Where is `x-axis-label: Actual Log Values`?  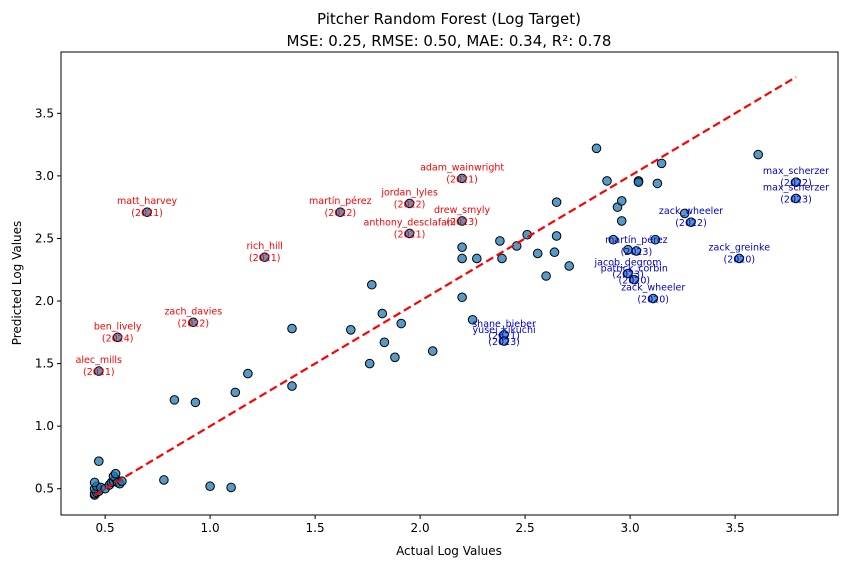 x-axis-label: Actual Log Values is located at coordinates (449, 551).